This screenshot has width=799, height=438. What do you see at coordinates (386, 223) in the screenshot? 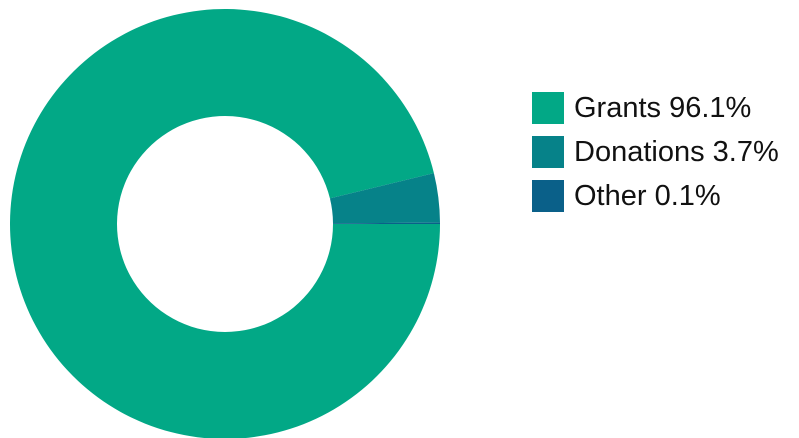
I see `slice-other` at bounding box center [386, 223].